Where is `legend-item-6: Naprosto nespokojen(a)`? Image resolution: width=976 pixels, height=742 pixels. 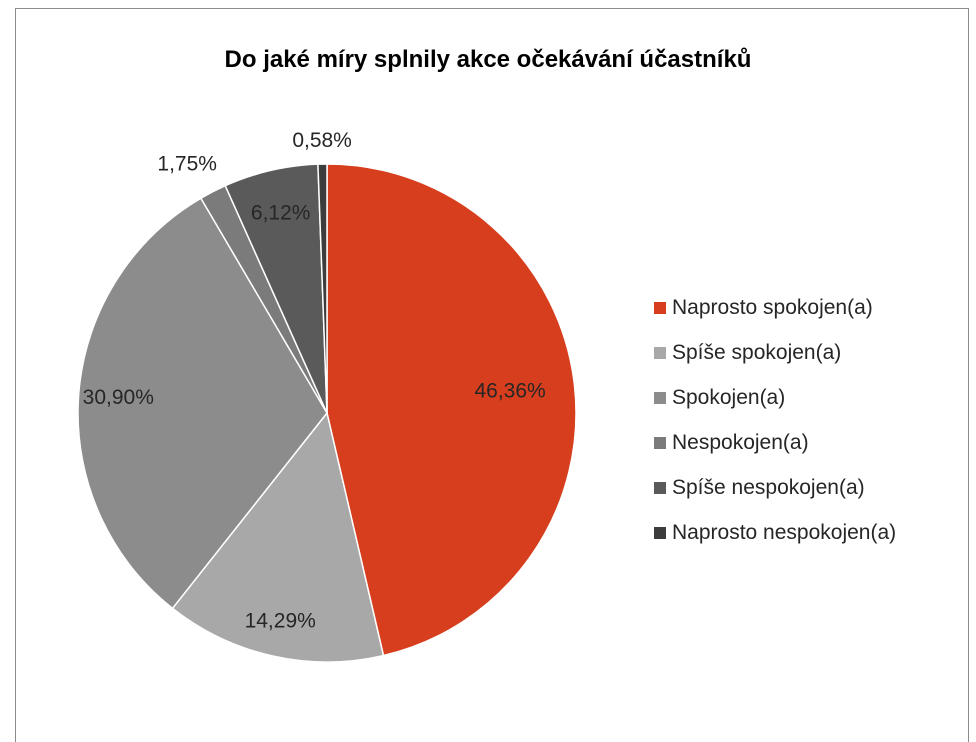 legend-item-6: Naprosto nespokojen(a) is located at coordinates (775, 532).